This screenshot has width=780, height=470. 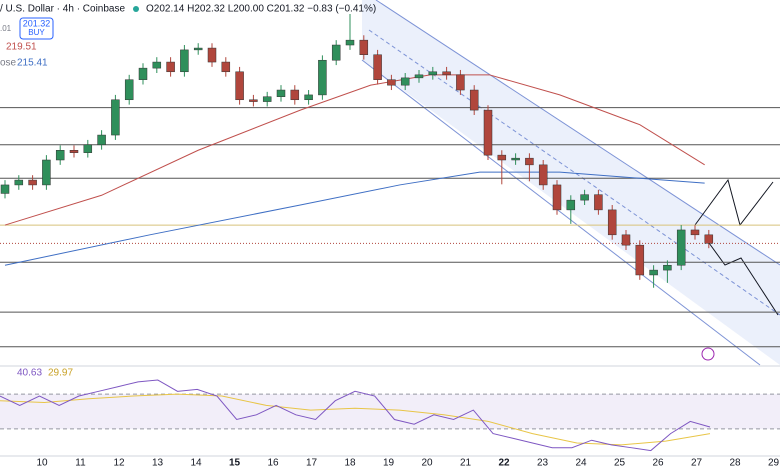 I want to click on x-tick-label: 25, so click(x=620, y=463).